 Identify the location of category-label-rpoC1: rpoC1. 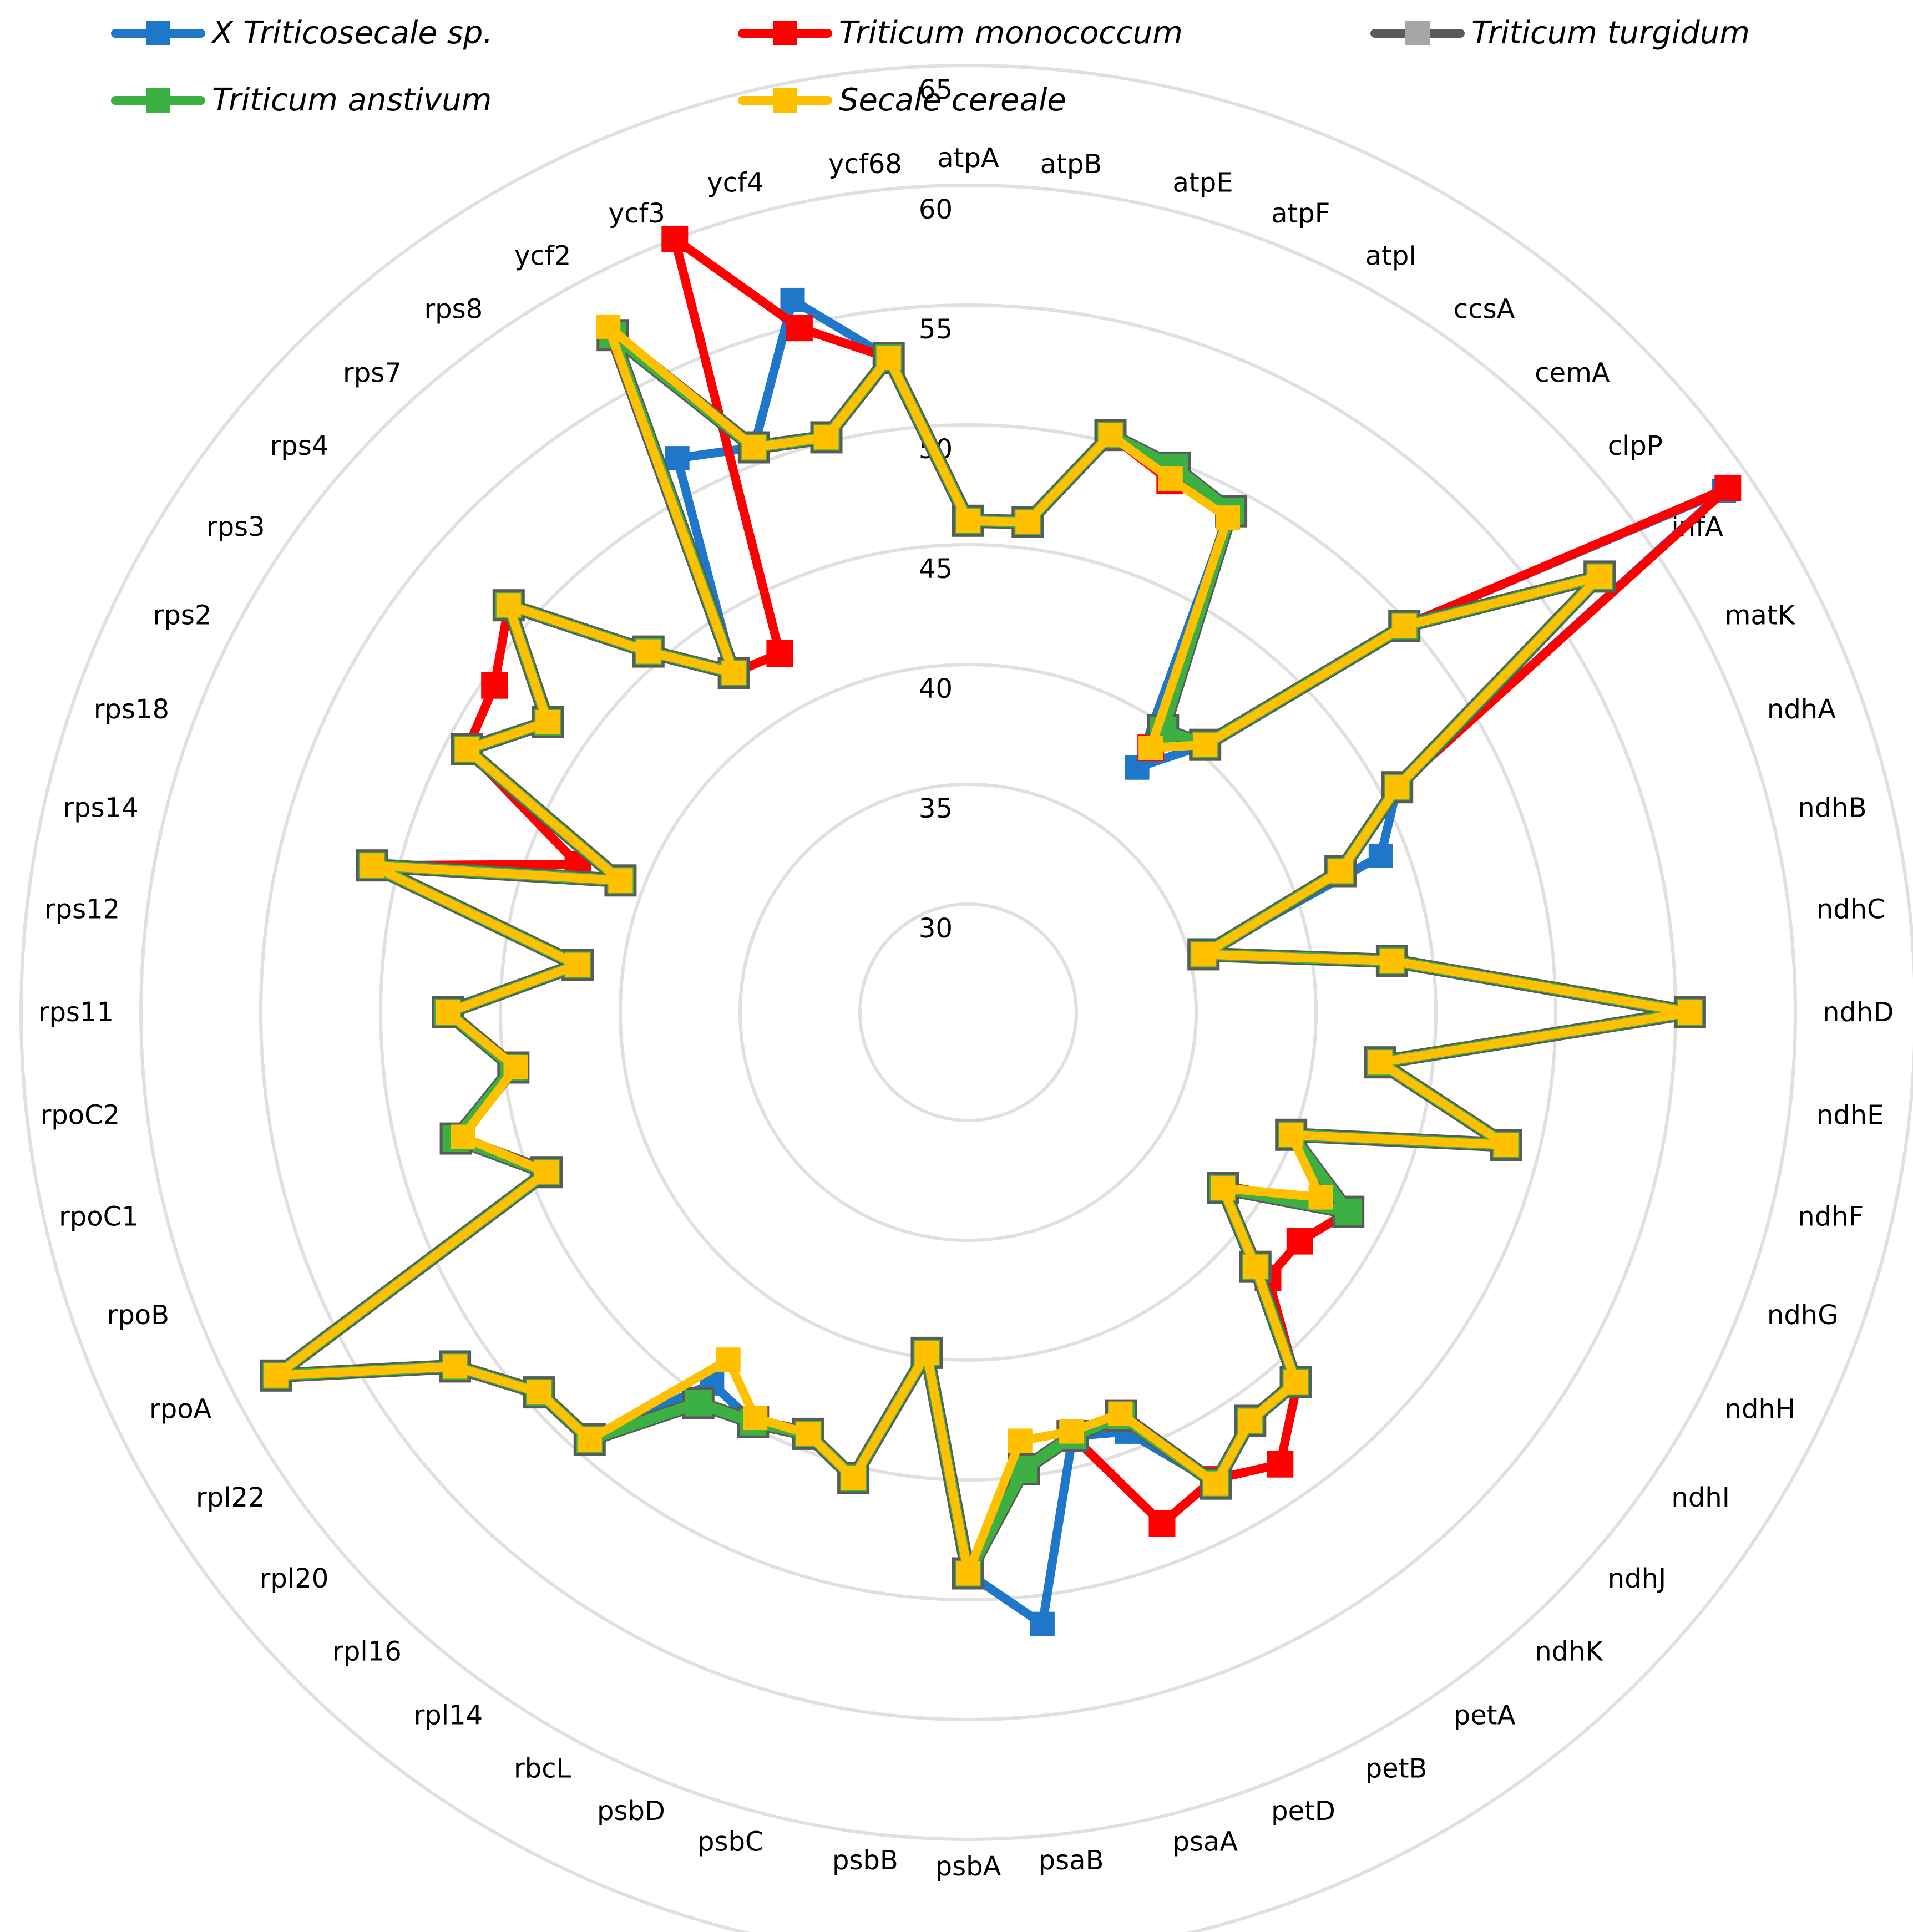
(99, 1217).